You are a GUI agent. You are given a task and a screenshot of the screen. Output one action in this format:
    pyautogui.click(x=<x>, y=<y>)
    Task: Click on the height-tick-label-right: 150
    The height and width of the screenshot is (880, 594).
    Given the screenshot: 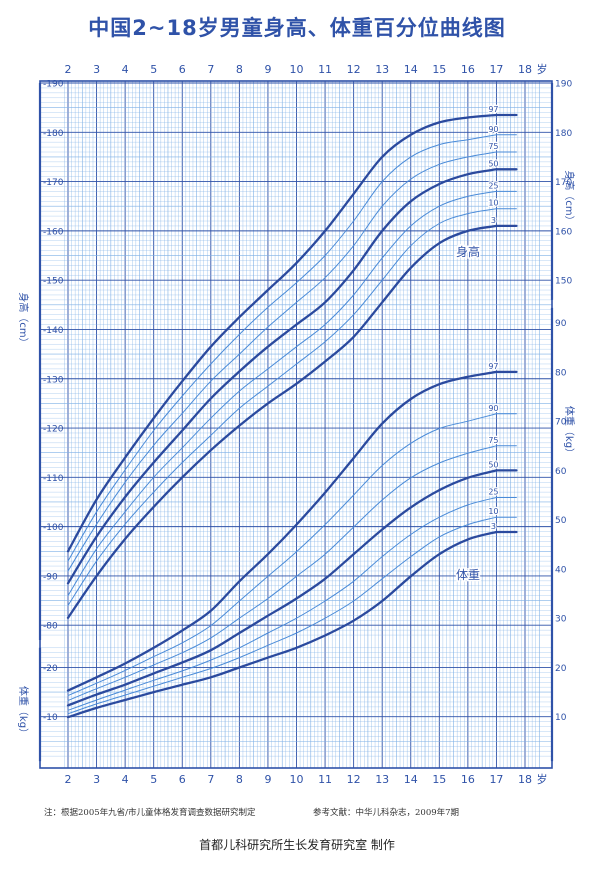 What is the action you would take?
    pyautogui.click(x=563, y=282)
    